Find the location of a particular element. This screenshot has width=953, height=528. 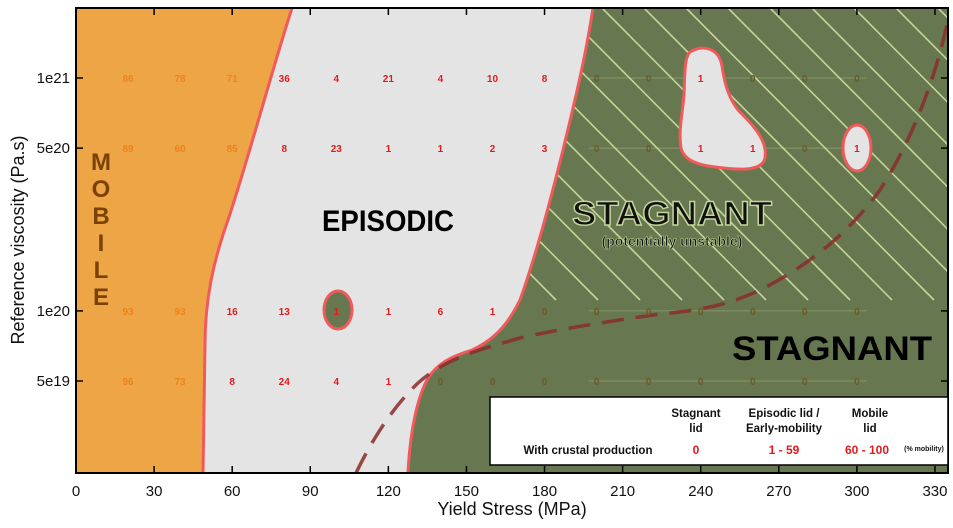

cell-value: 21 is located at coordinates (389, 79).